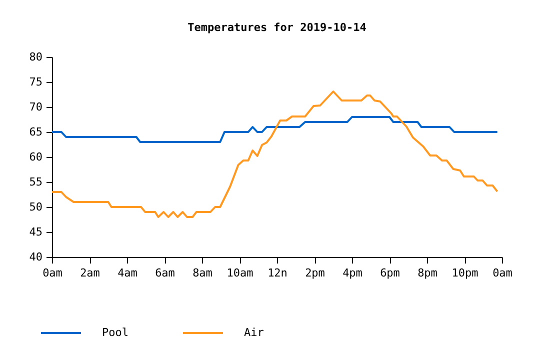 Image resolution: width=535 pixels, height=340 pixels. I want to click on x-tick-label: 10pm, so click(465, 273).